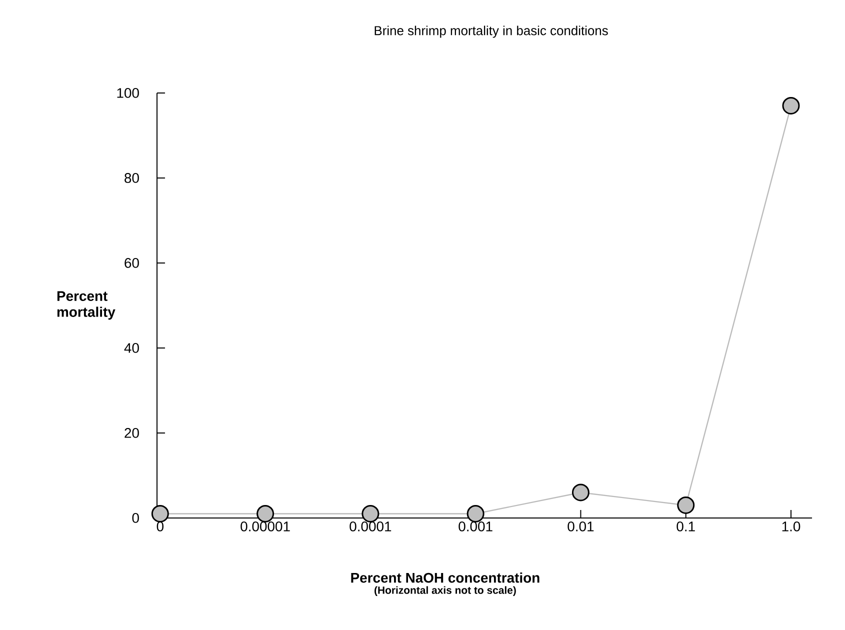 This screenshot has height=630, width=845. I want to click on text: (Horizontal axis not to scale), so click(445, 591).